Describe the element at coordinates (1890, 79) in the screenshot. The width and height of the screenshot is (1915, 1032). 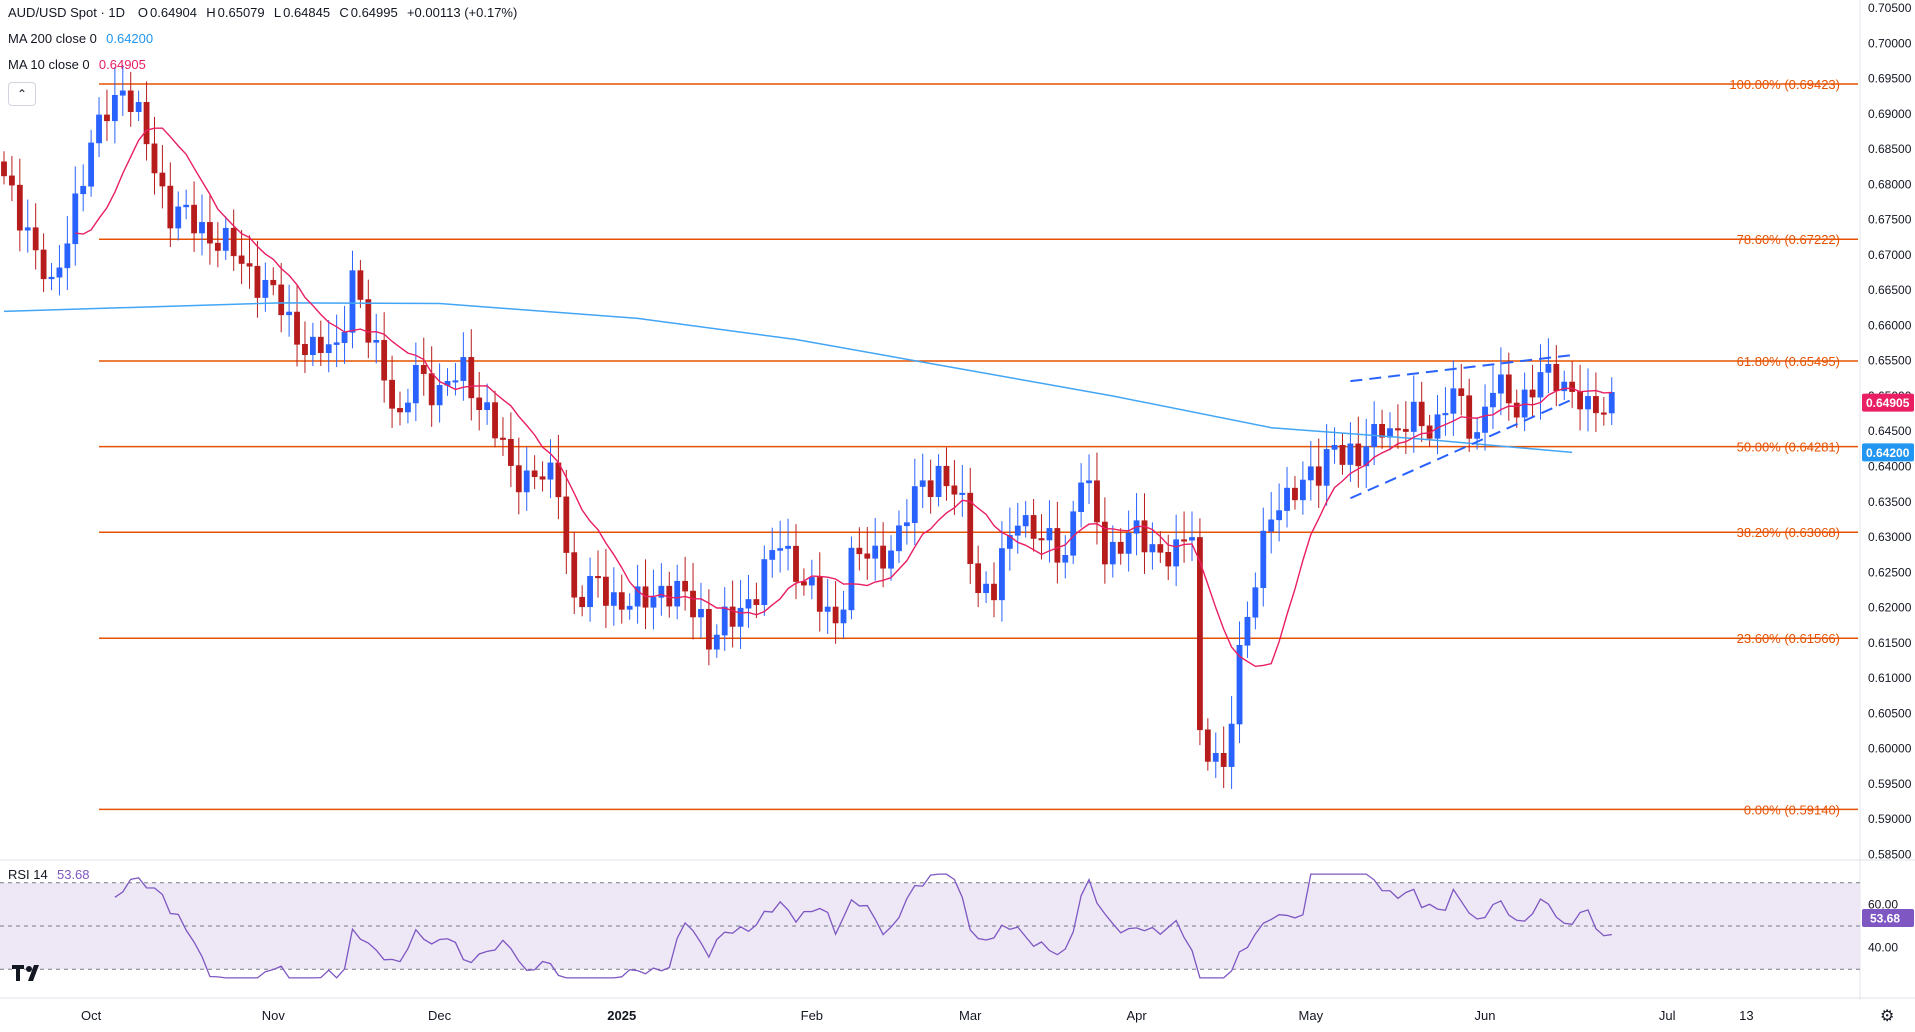
I see `y-tick-label: 0.69500` at that location.